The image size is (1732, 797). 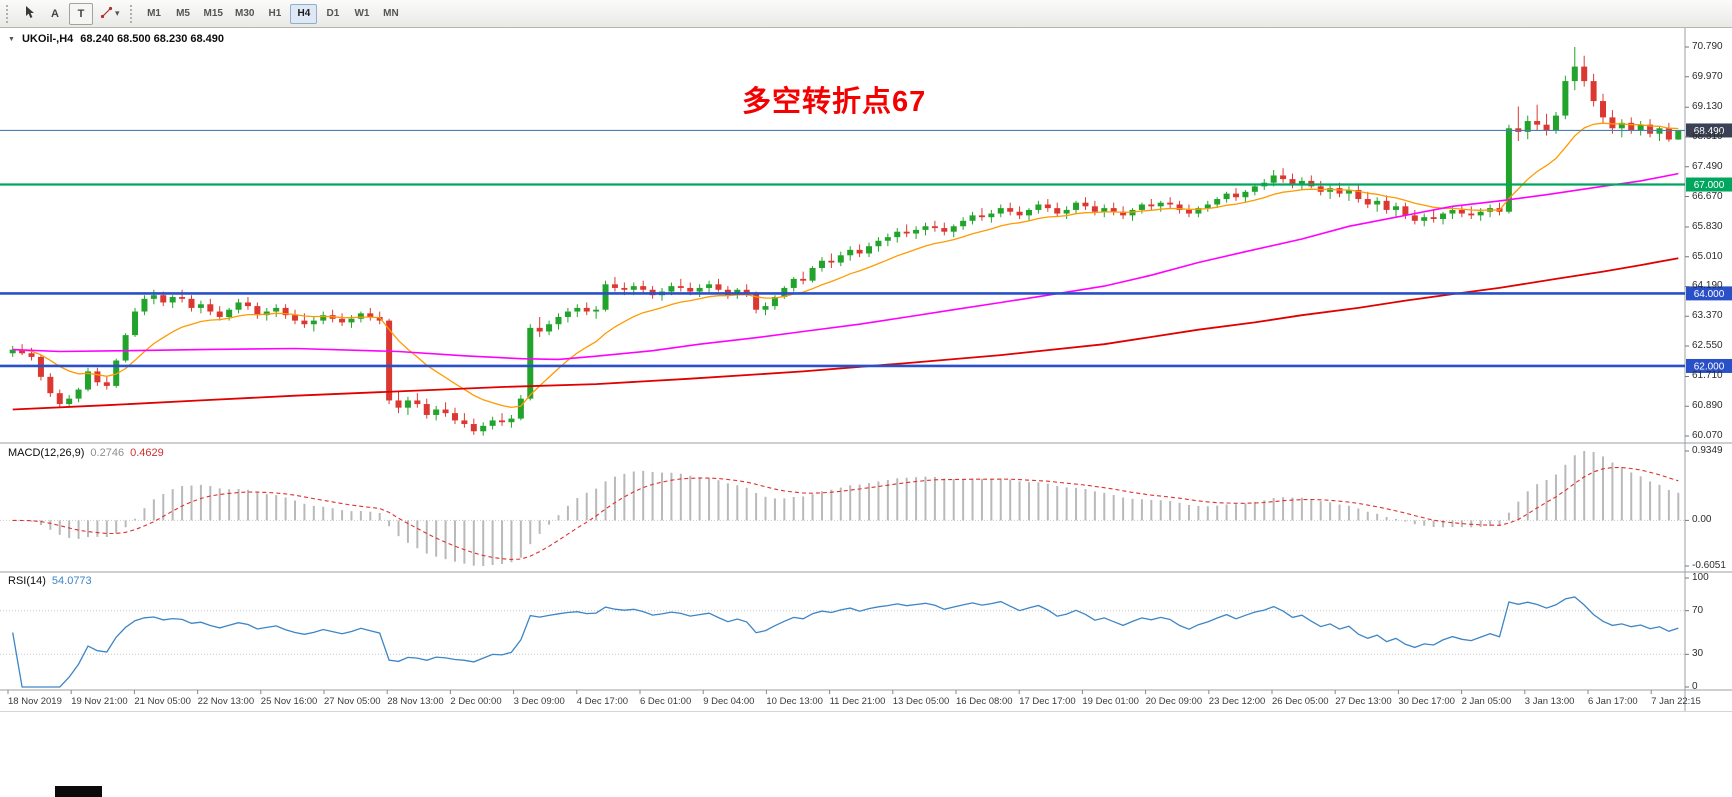 I want to click on chart-annotation: 多空转折点67, so click(x=834, y=102).